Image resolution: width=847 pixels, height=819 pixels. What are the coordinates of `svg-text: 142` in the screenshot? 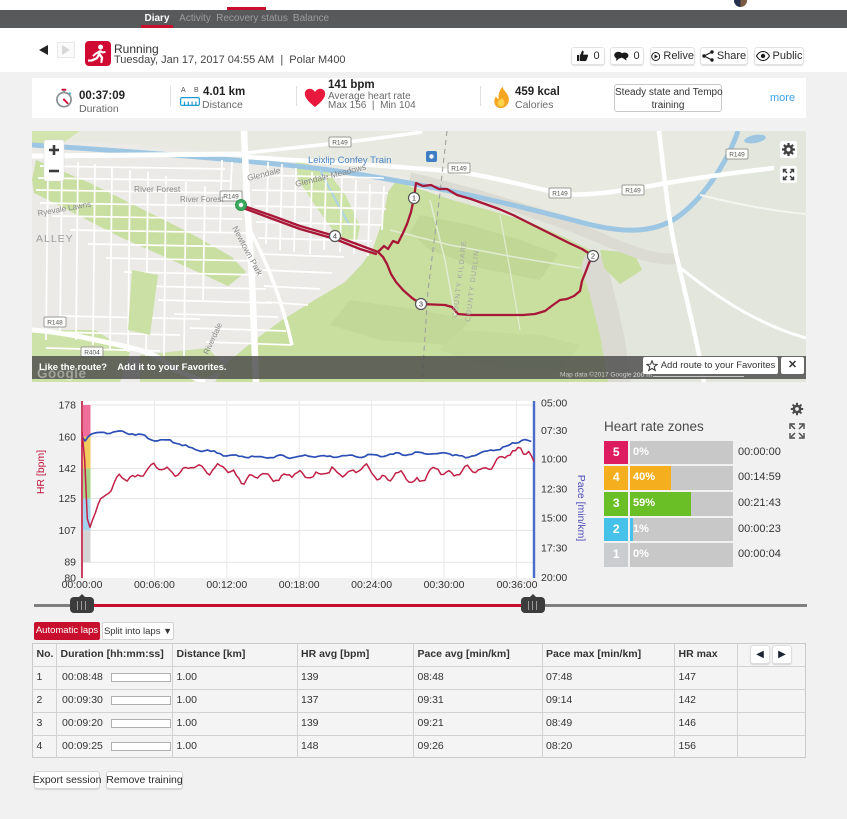 It's located at (67, 469).